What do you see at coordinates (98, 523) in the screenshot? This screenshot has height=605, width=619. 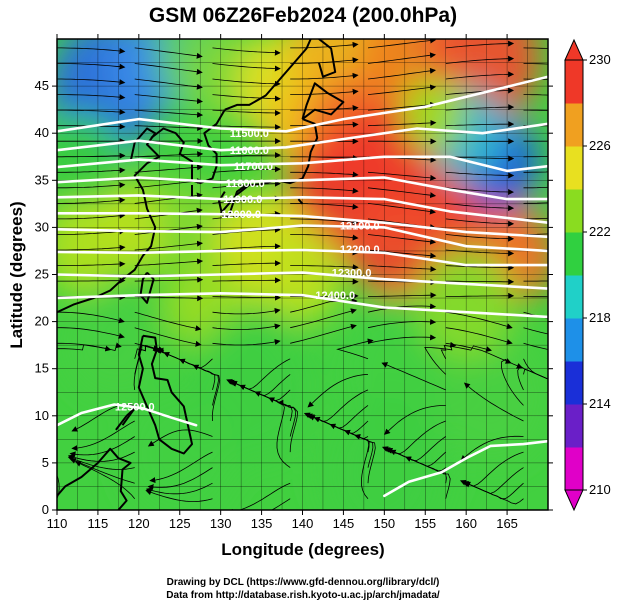 I see `x-tick-label: 115` at bounding box center [98, 523].